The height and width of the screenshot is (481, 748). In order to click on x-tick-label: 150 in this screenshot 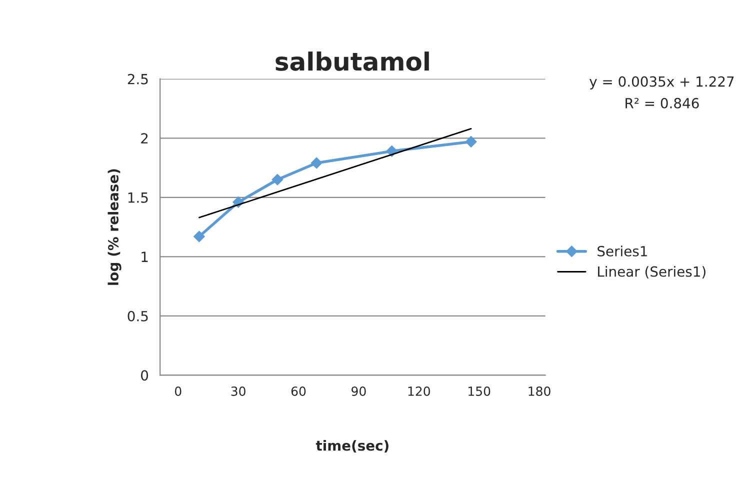, I will do `click(479, 391)`.